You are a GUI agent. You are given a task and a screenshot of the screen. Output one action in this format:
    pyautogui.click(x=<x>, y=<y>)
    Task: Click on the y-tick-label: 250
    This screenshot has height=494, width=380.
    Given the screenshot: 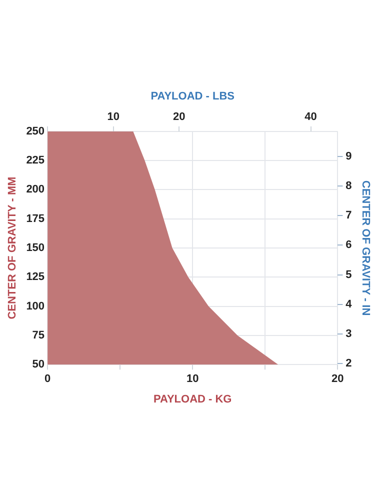 What is the action you would take?
    pyautogui.click(x=35, y=131)
    